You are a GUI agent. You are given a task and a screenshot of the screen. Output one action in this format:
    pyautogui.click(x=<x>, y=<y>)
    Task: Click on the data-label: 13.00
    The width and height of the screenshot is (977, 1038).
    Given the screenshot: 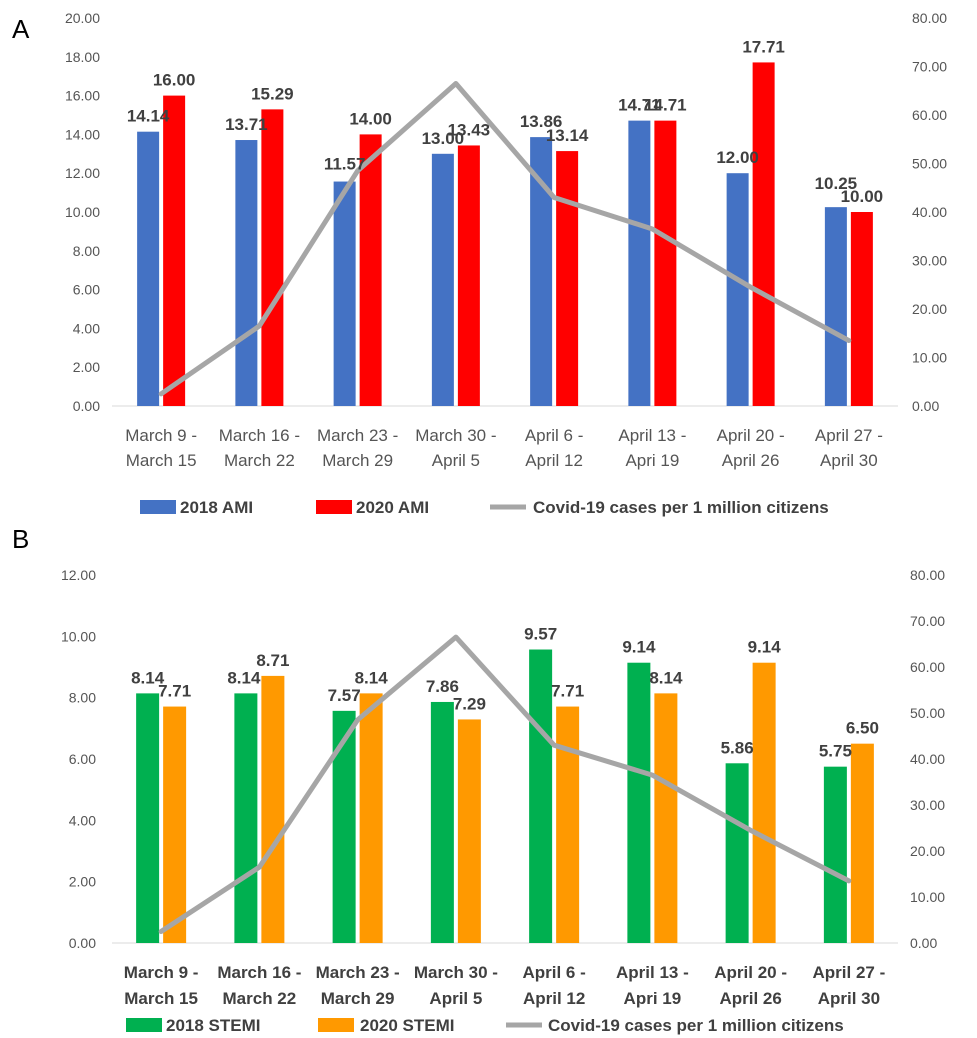 What is the action you would take?
    pyautogui.click(x=443, y=138)
    